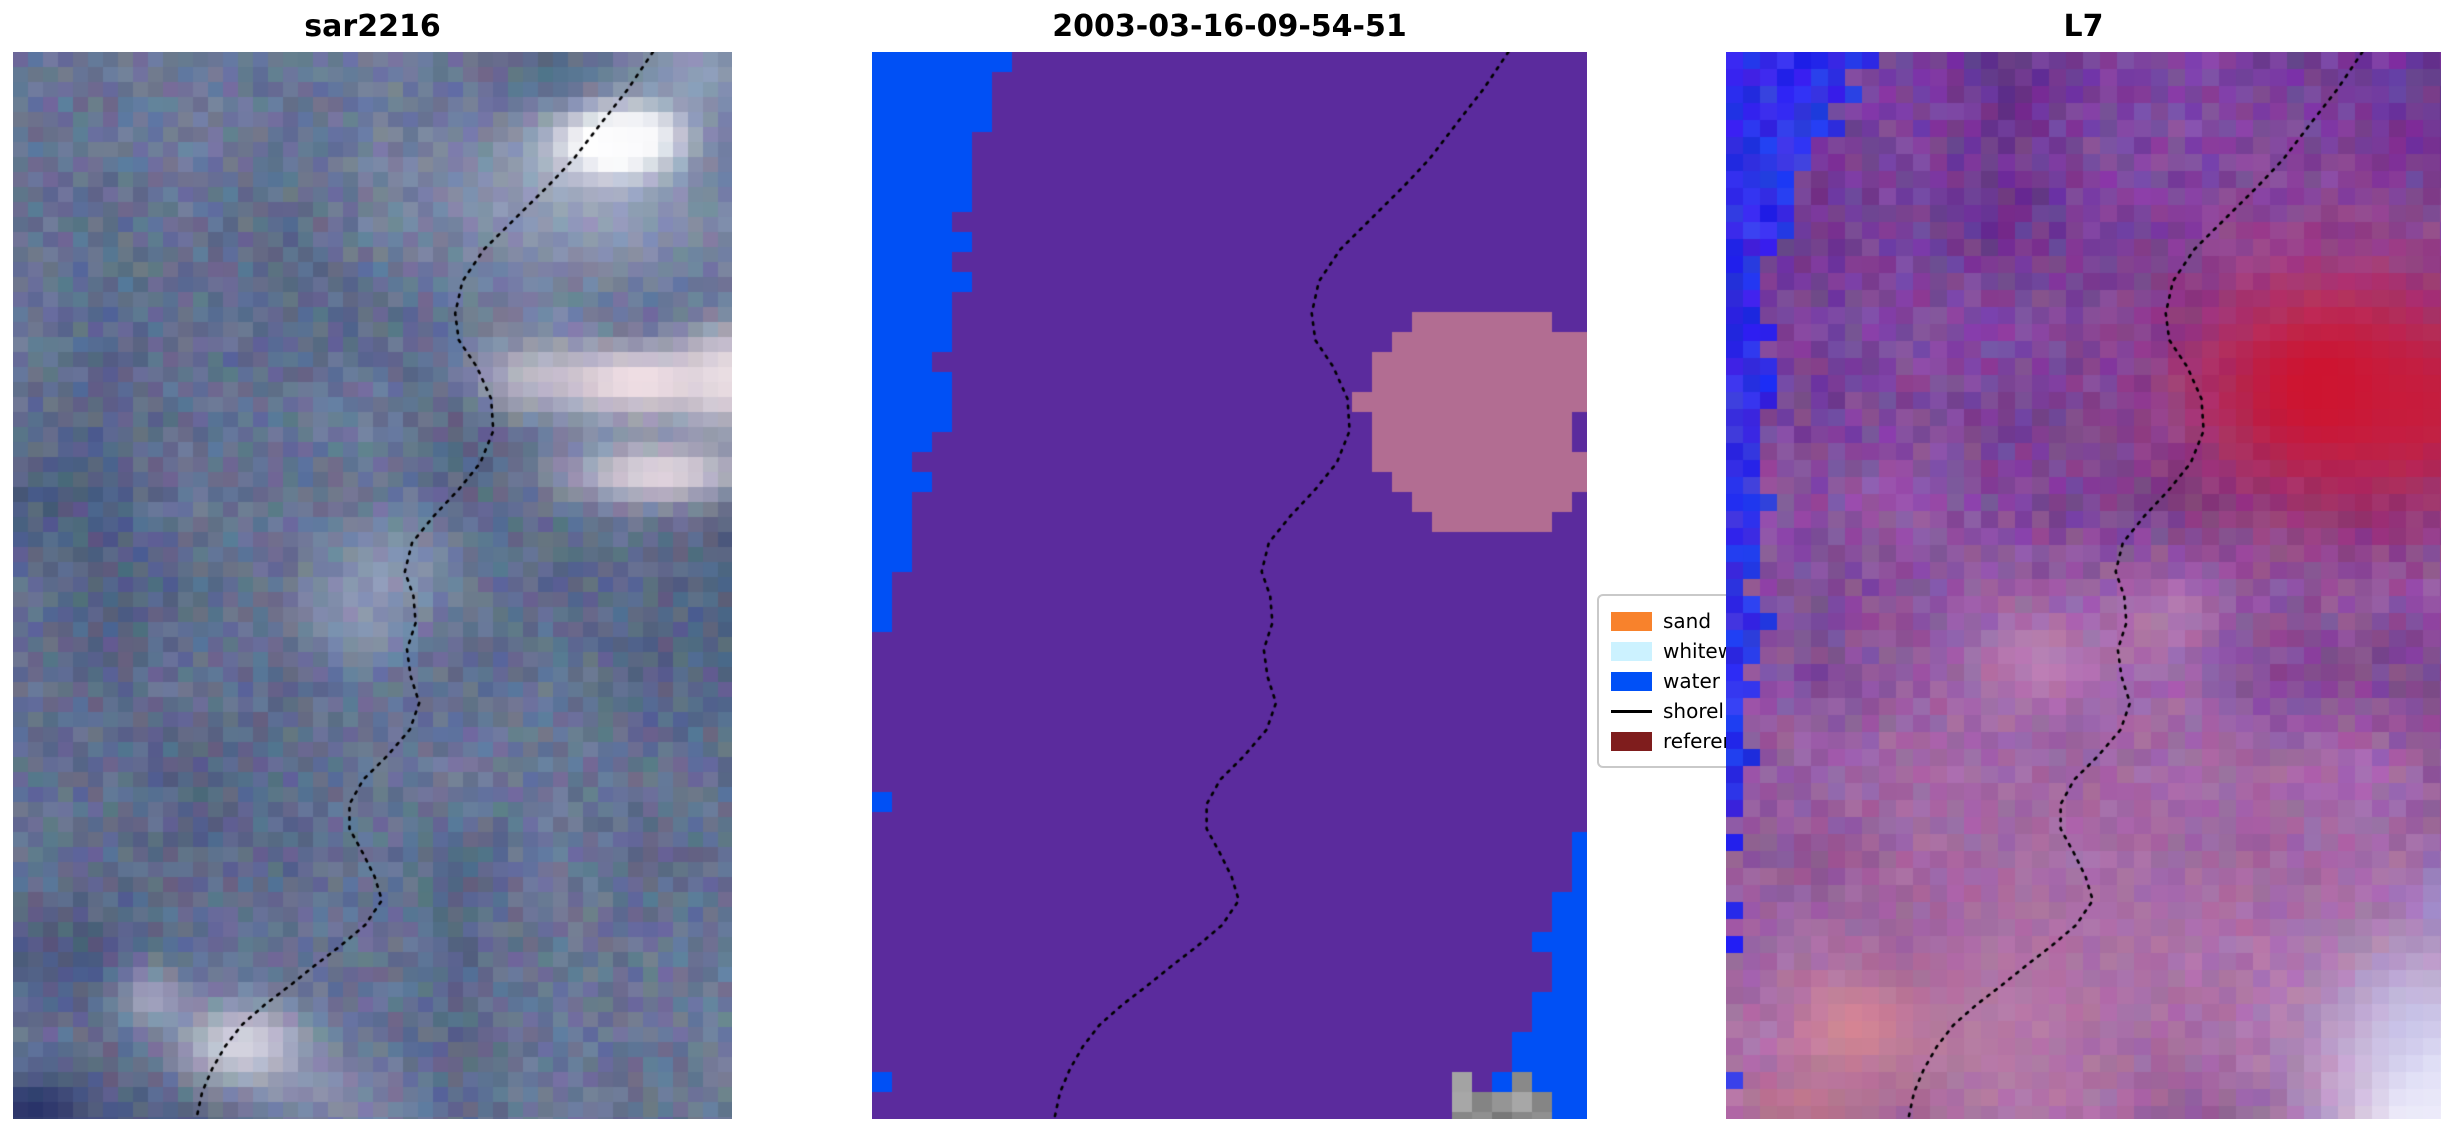 This screenshot has height=1131, width=2460. I want to click on whitewater-swatch, so click(1631, 651).